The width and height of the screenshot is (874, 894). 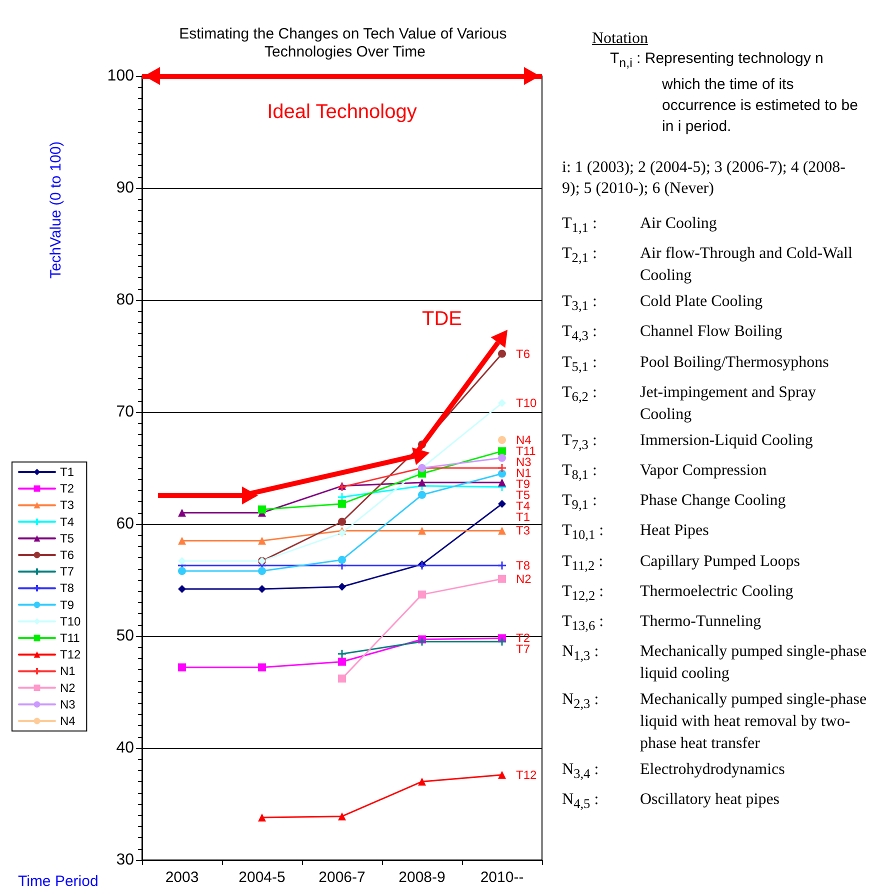 I want to click on text: T10, so click(x=526, y=403).